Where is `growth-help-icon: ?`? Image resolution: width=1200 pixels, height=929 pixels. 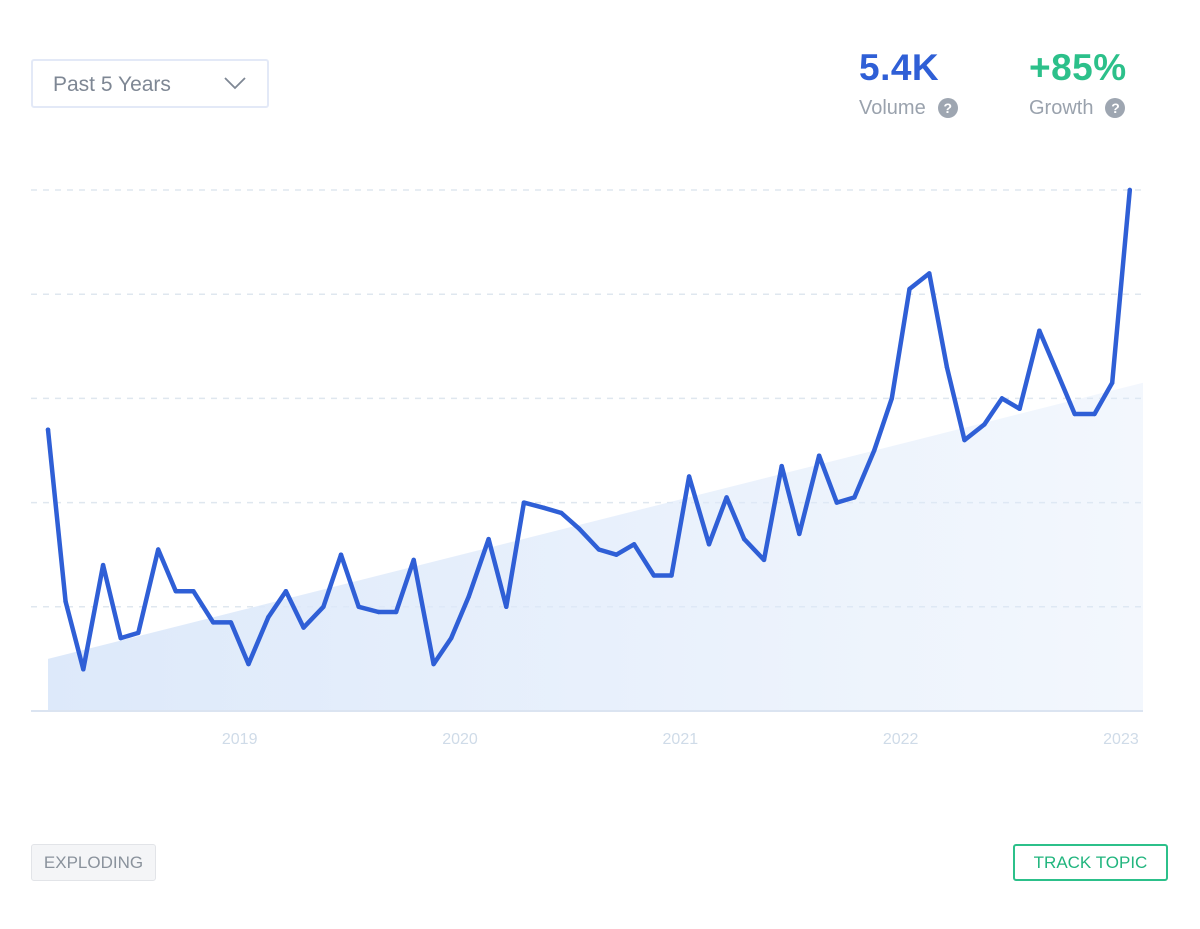 growth-help-icon: ? is located at coordinates (1115, 108).